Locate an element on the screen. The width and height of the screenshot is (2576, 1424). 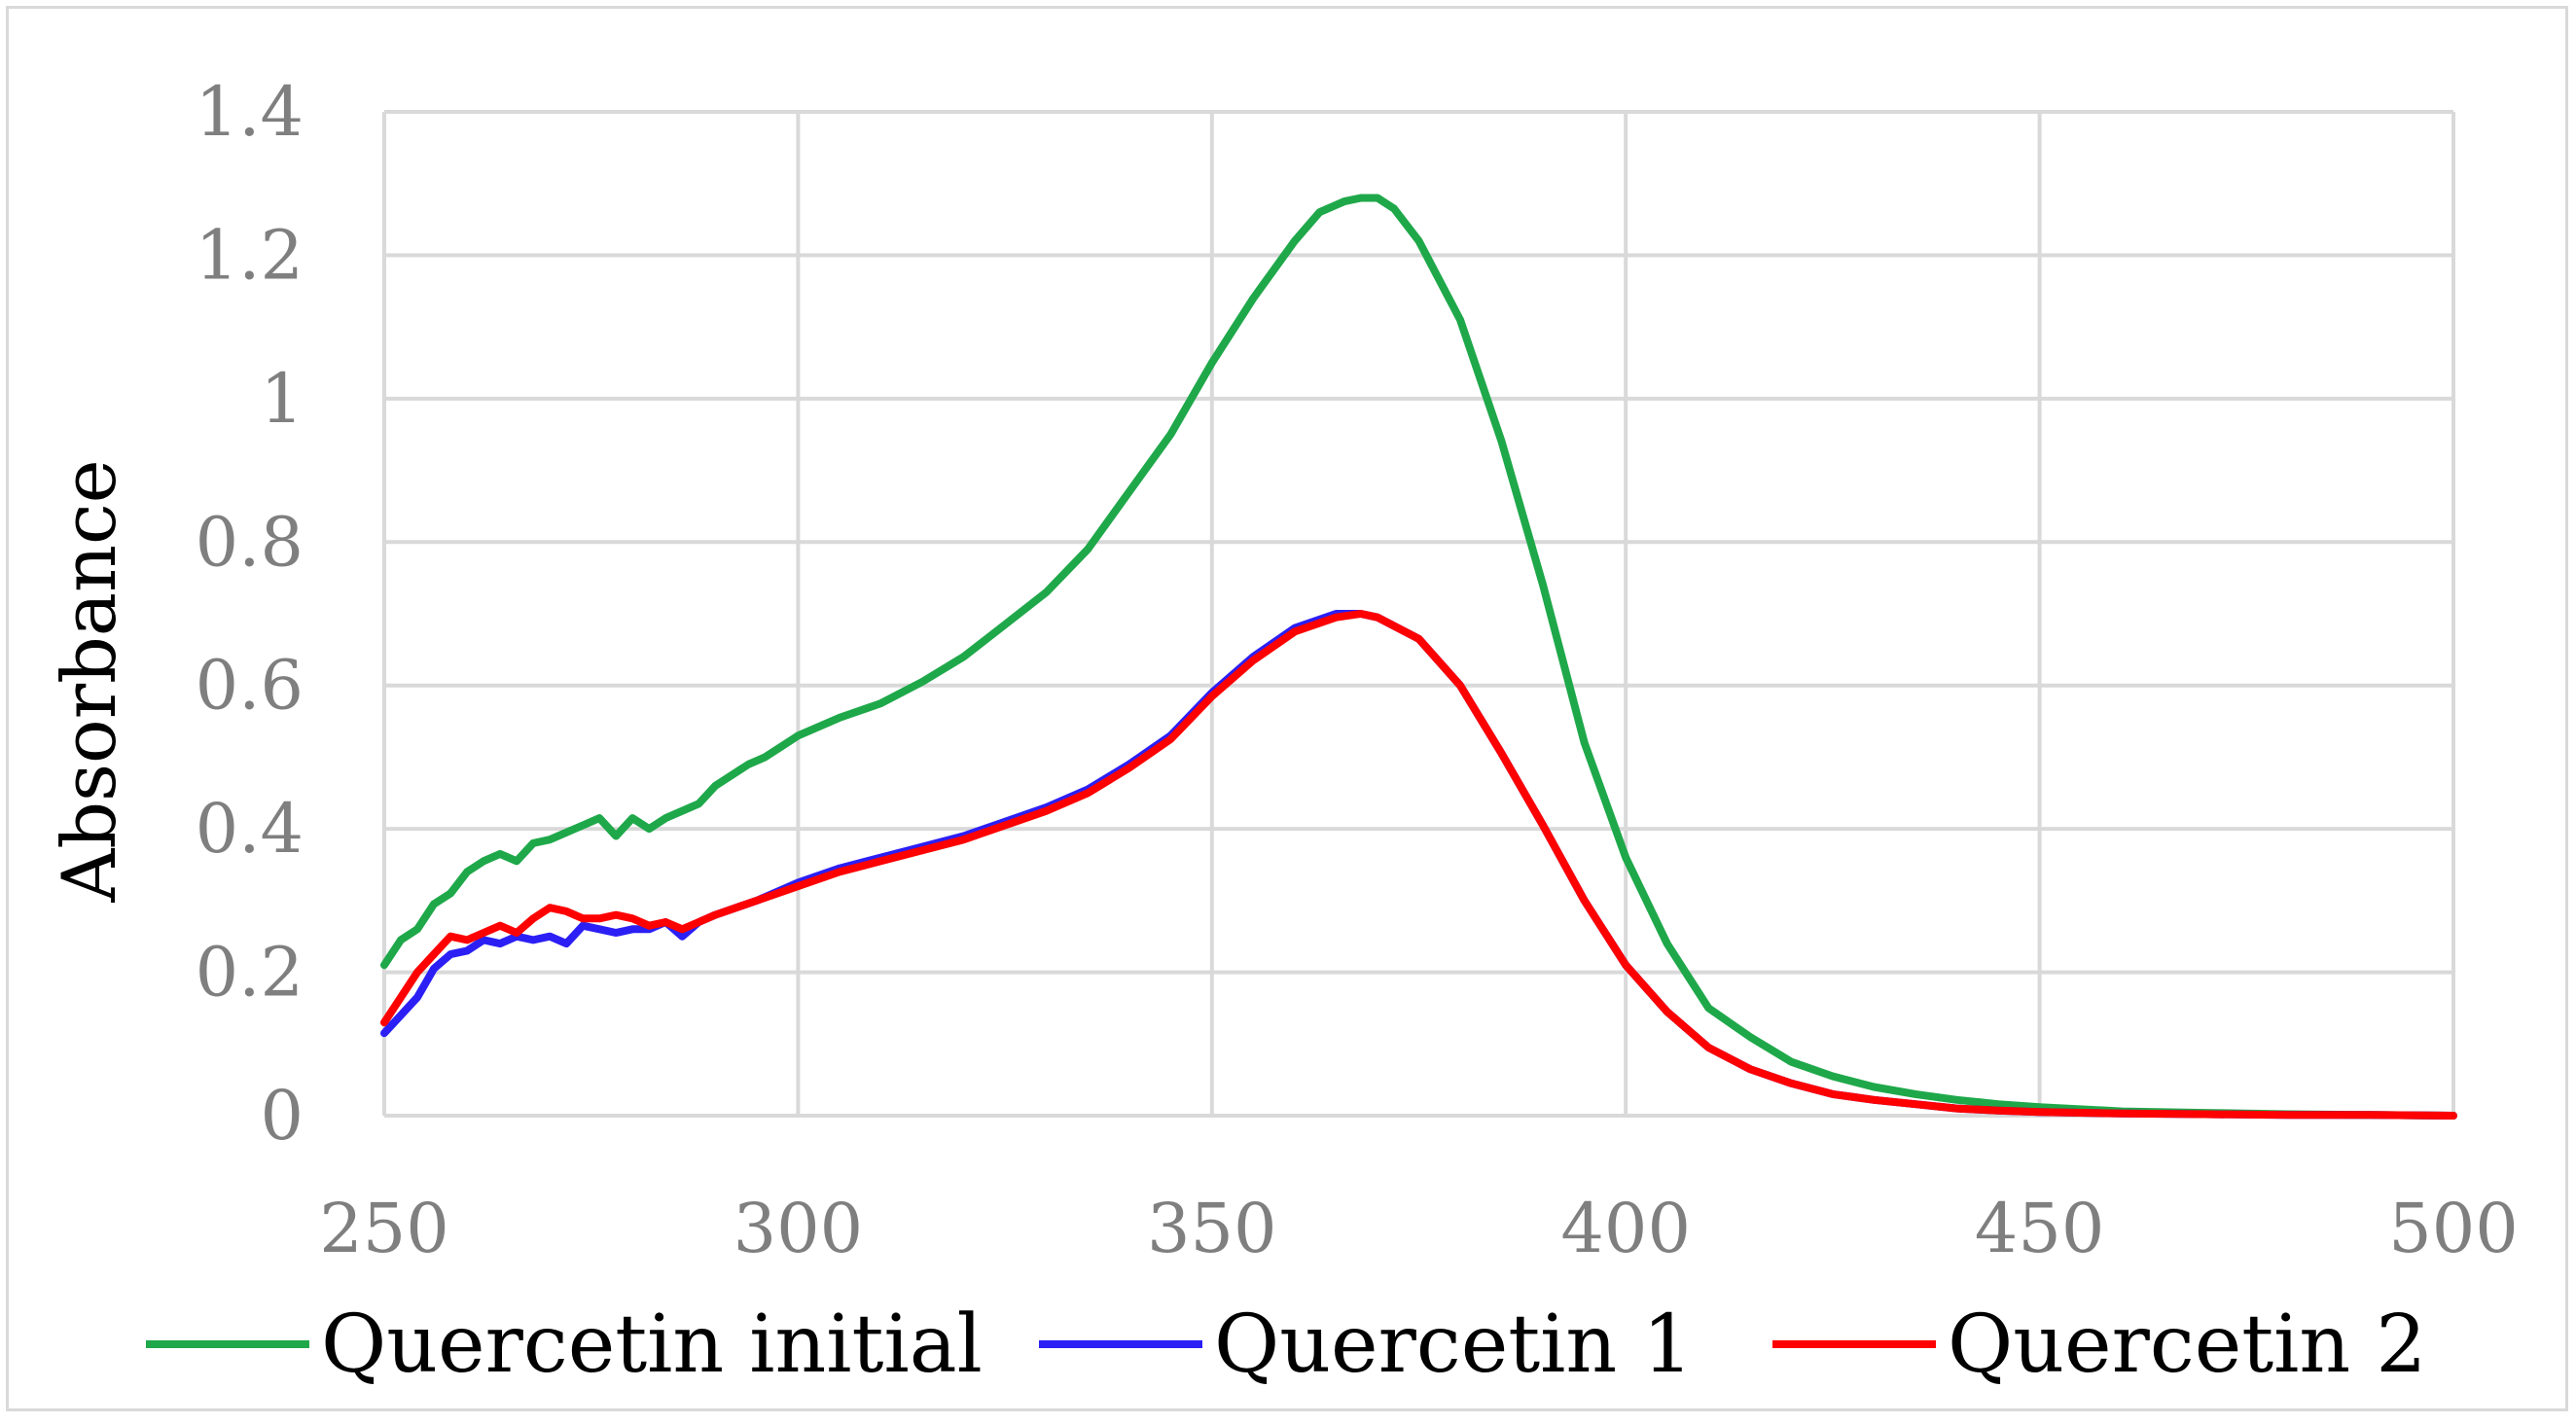
x-tick-label: 500 is located at coordinates (2453, 1228).